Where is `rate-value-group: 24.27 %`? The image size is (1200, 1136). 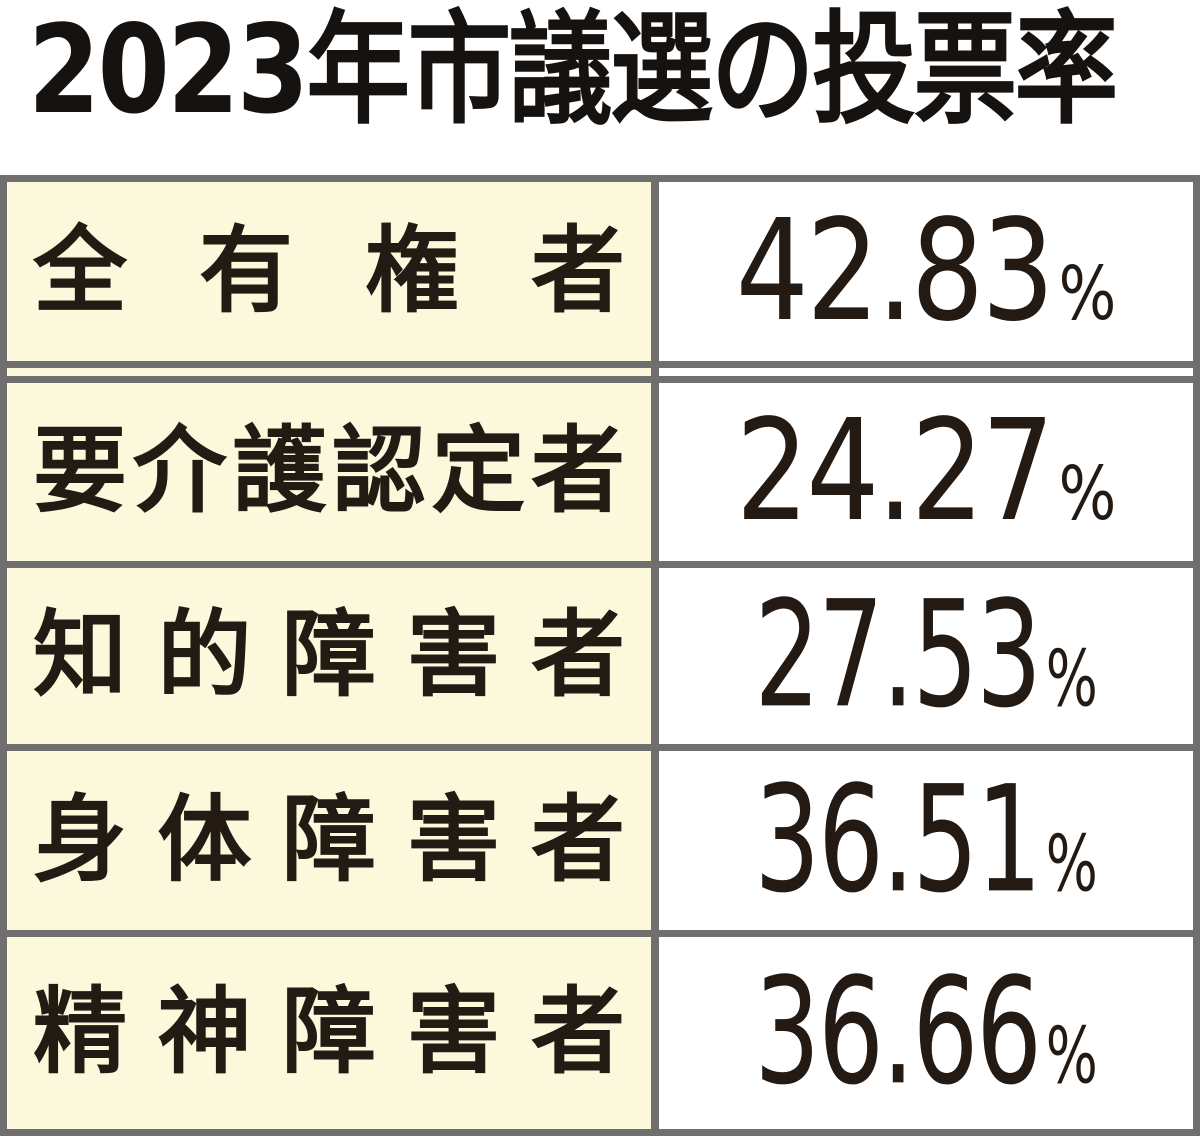 rate-value-group: 24.27 % is located at coordinates (926, 472).